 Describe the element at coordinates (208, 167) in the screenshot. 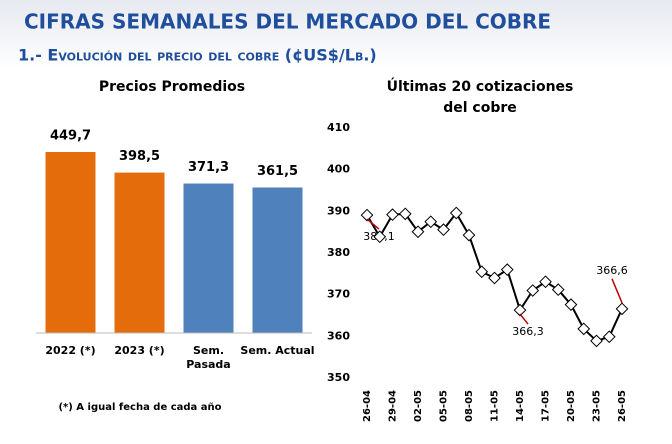

I see `value-label: 371,3` at that location.